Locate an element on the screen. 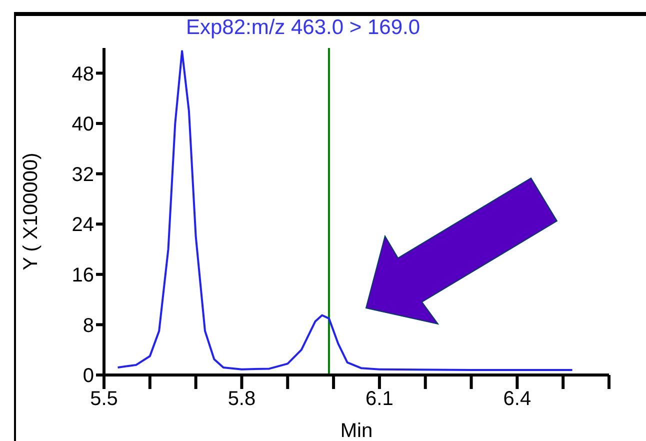 Image resolution: width=646 pixels, height=441 pixels. x-tick-label: 6.4 is located at coordinates (517, 399).